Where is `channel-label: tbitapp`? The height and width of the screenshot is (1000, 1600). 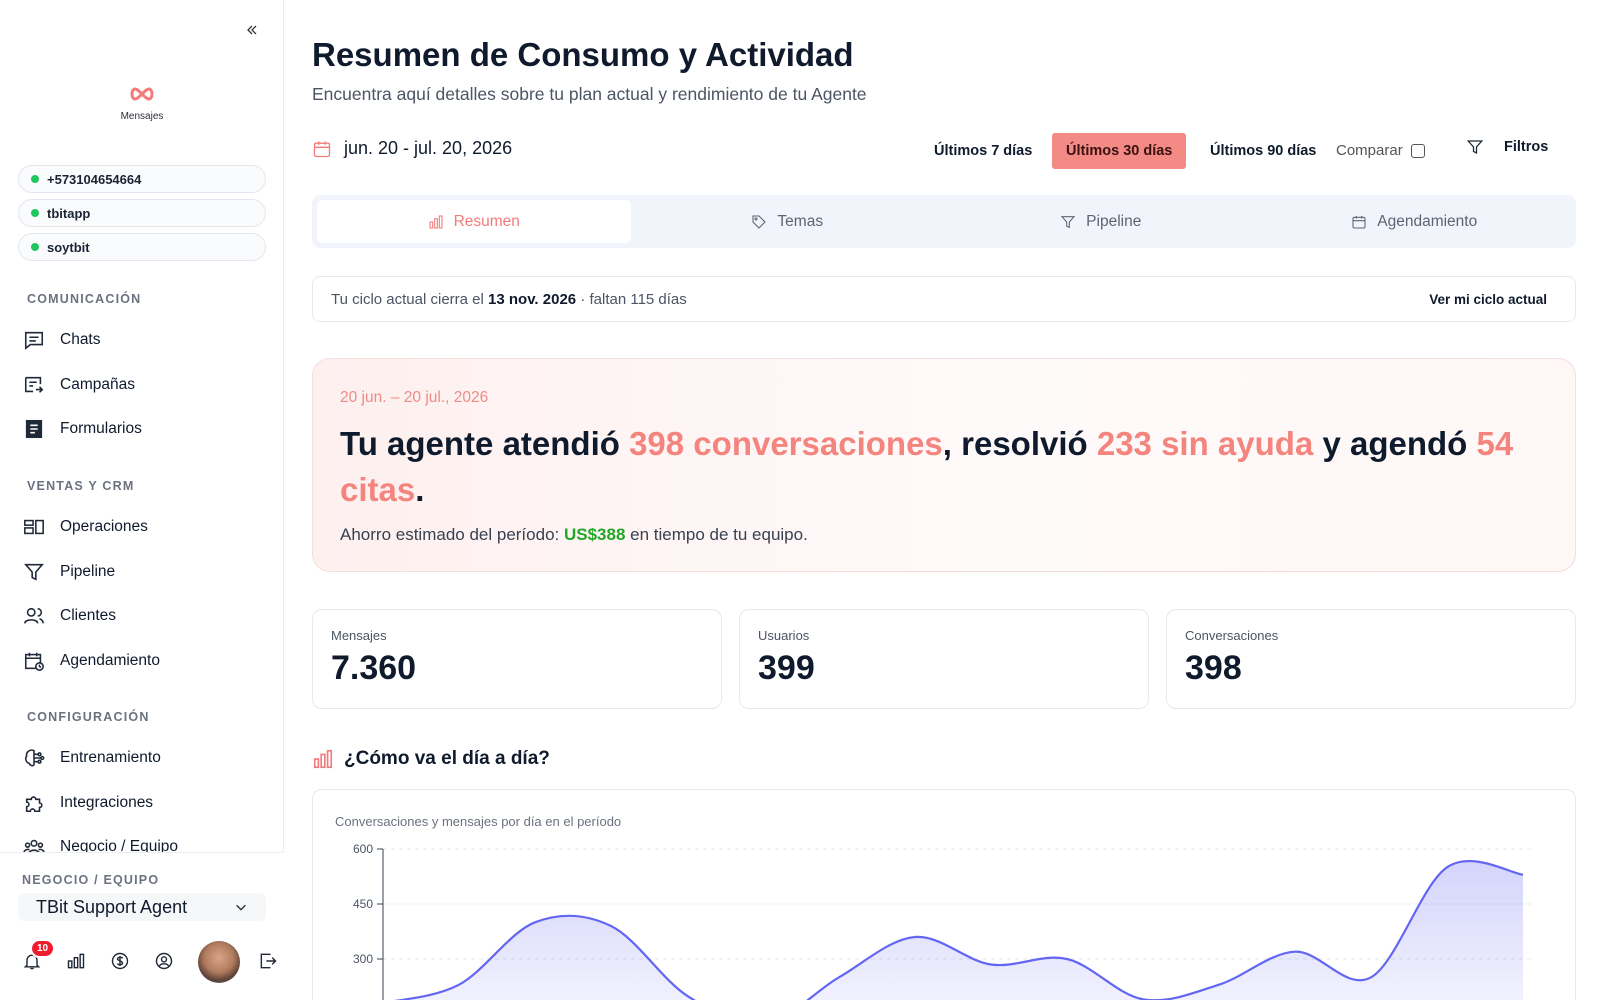
channel-label: tbitapp is located at coordinates (69, 213).